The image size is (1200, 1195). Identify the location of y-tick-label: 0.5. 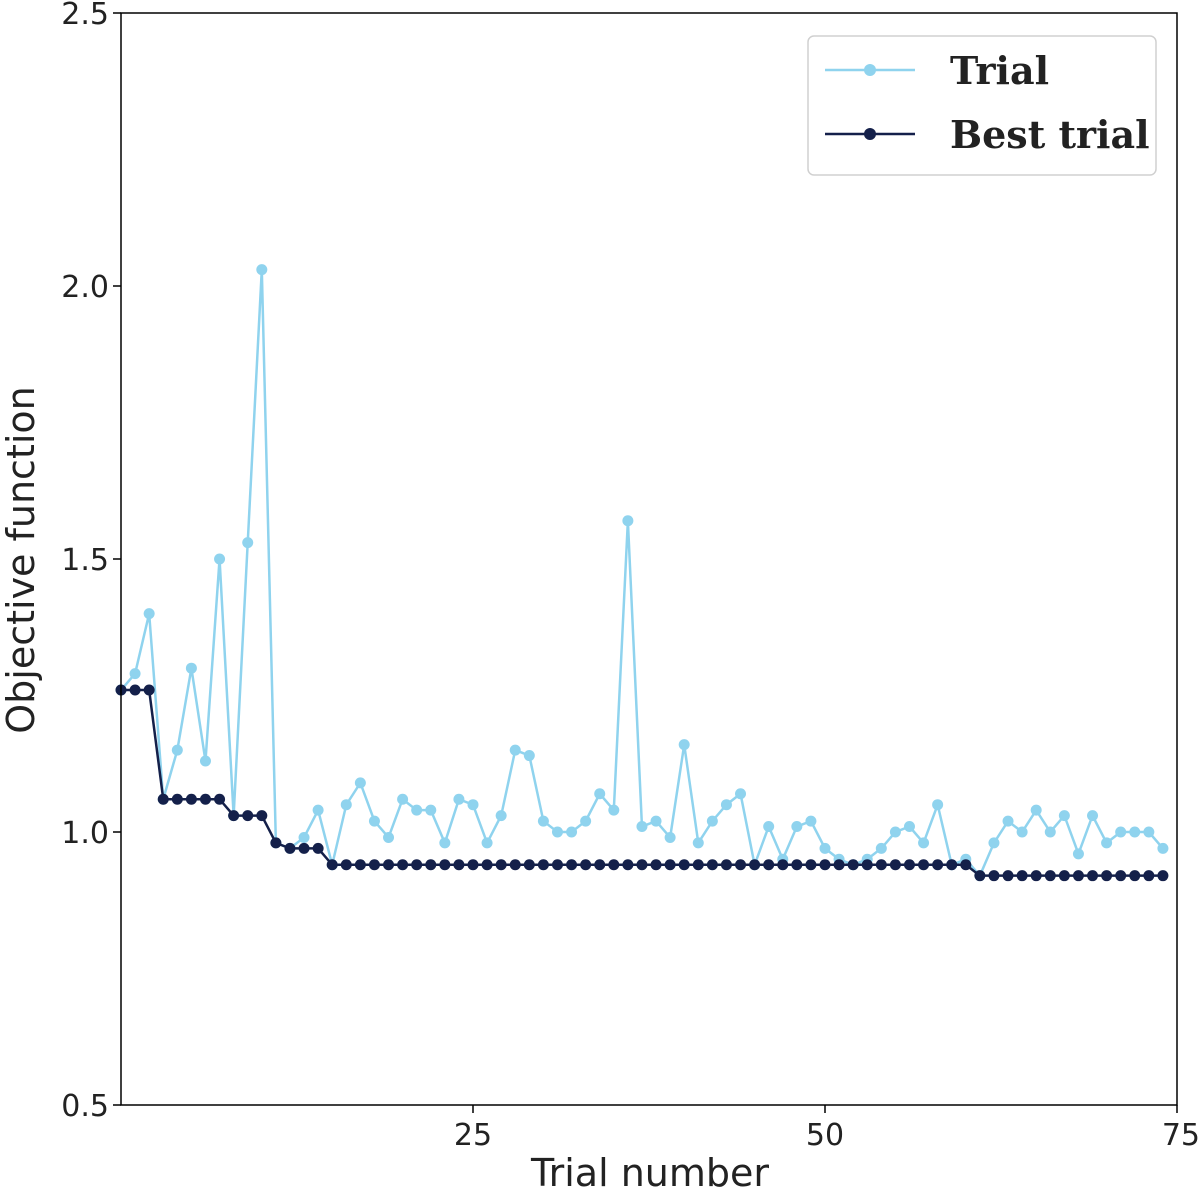
(85, 1106).